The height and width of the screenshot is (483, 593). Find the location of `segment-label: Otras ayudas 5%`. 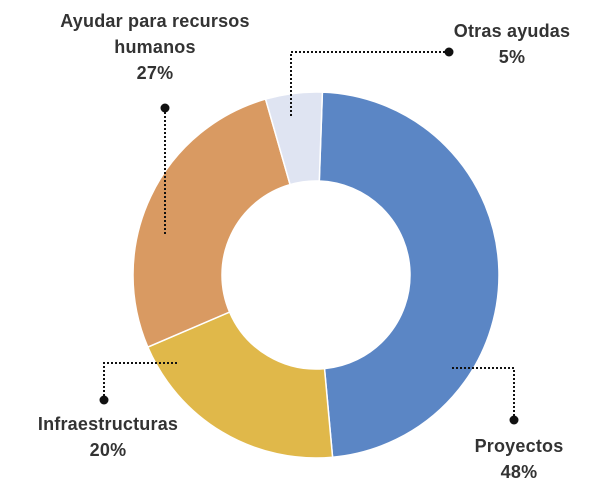

segment-label: Otras ayudas 5% is located at coordinates (512, 44).